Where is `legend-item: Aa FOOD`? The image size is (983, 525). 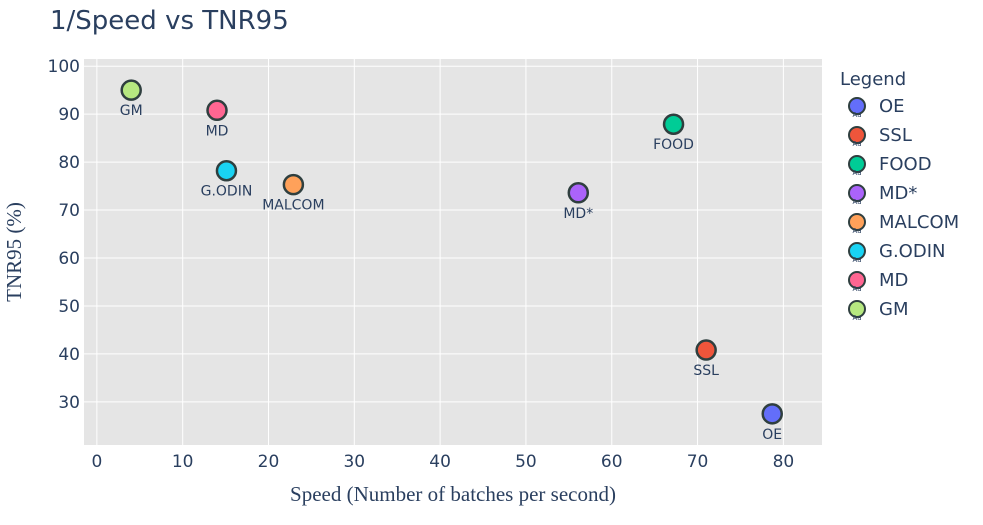
legend-item: Aa FOOD is located at coordinates (890, 165).